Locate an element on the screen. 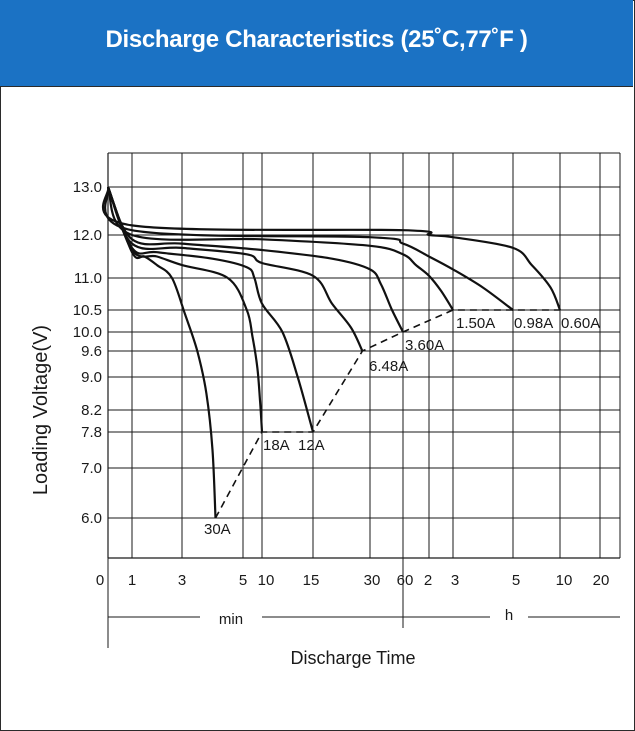  x-tick-label: 2 is located at coordinates (428, 580).